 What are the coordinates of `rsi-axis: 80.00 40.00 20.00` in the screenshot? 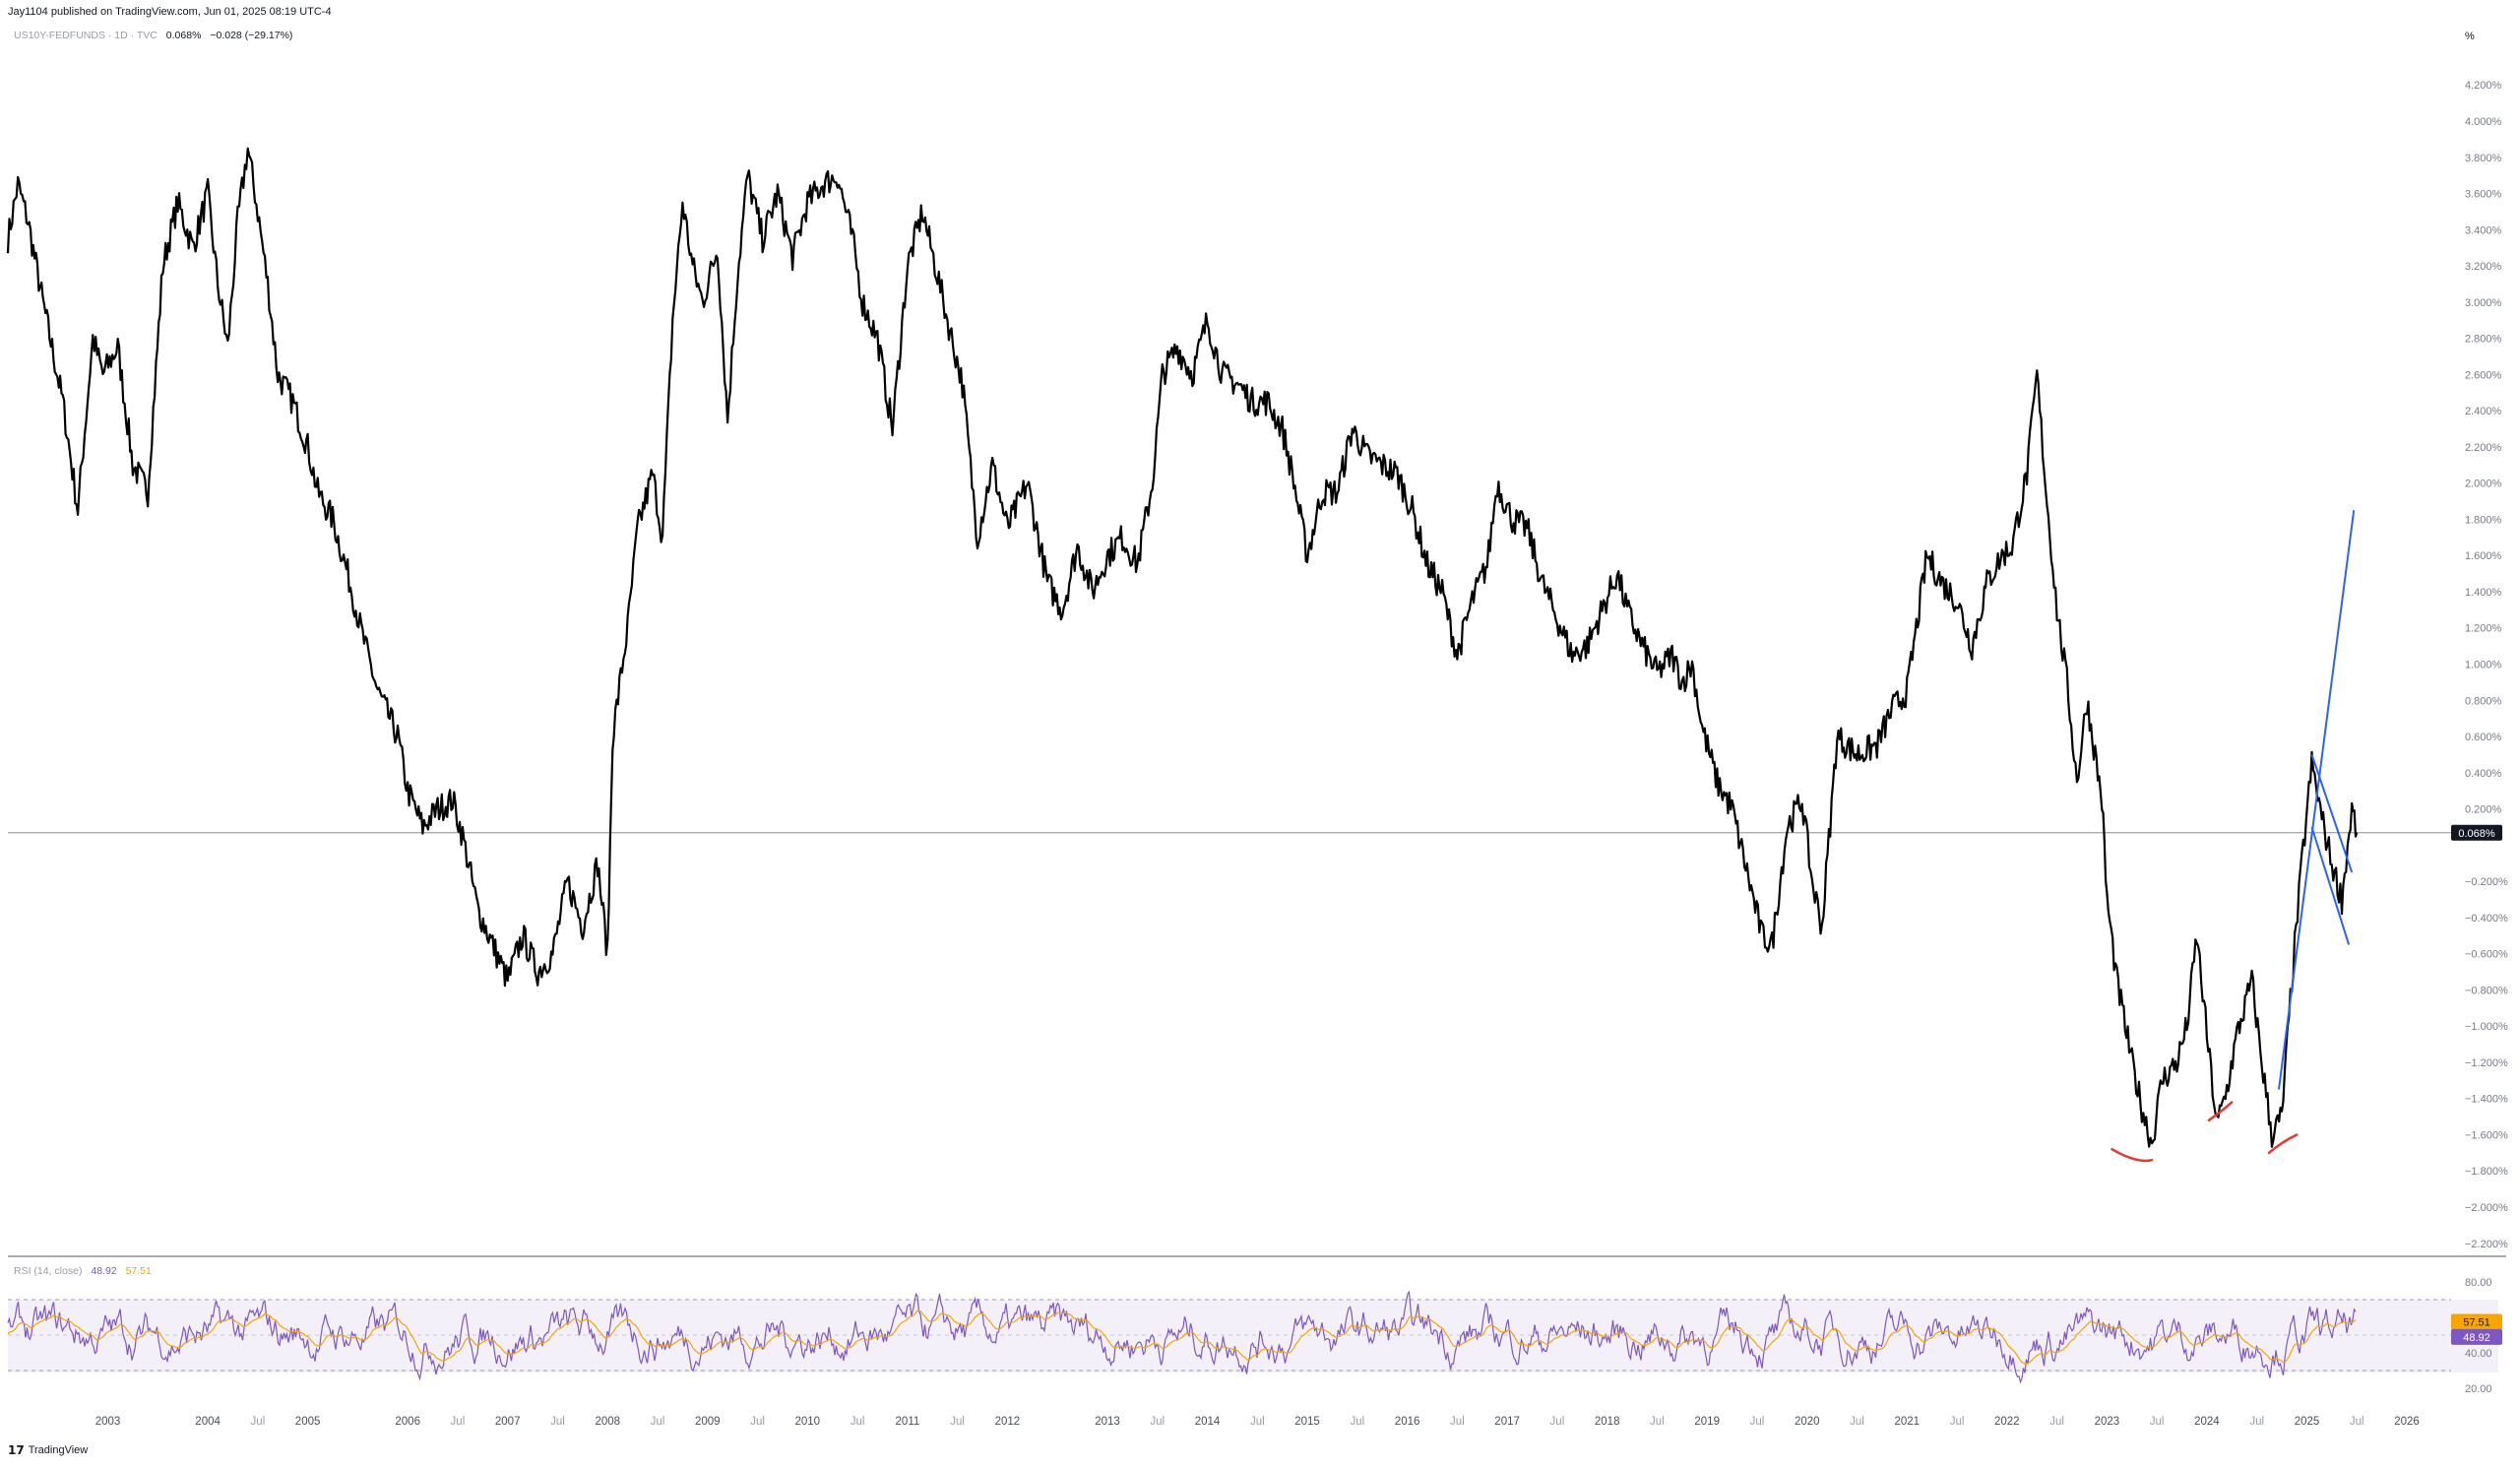 It's located at (1250, 1336).